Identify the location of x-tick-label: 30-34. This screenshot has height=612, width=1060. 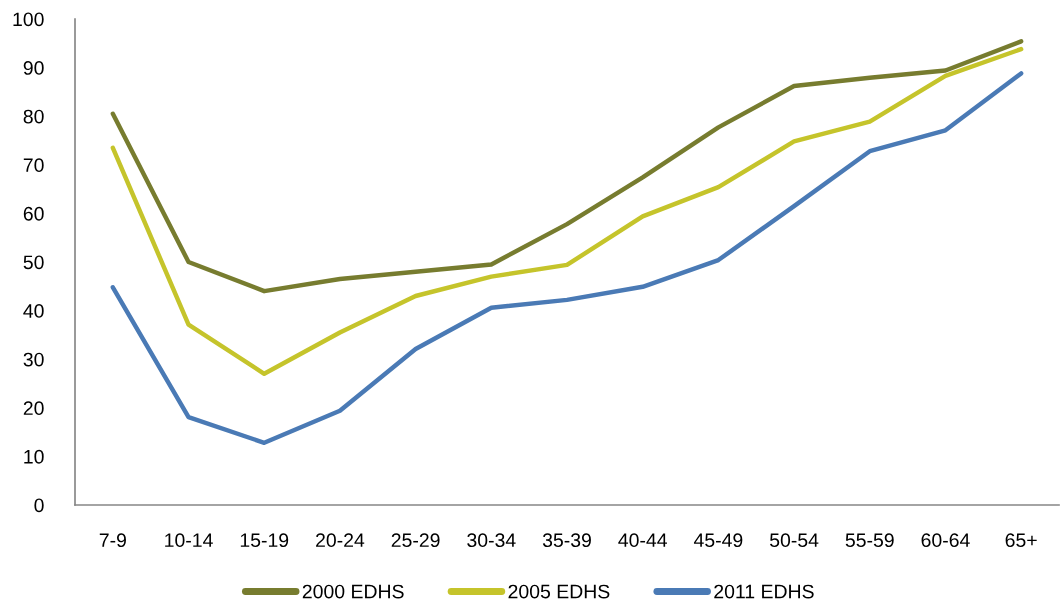
(491, 540).